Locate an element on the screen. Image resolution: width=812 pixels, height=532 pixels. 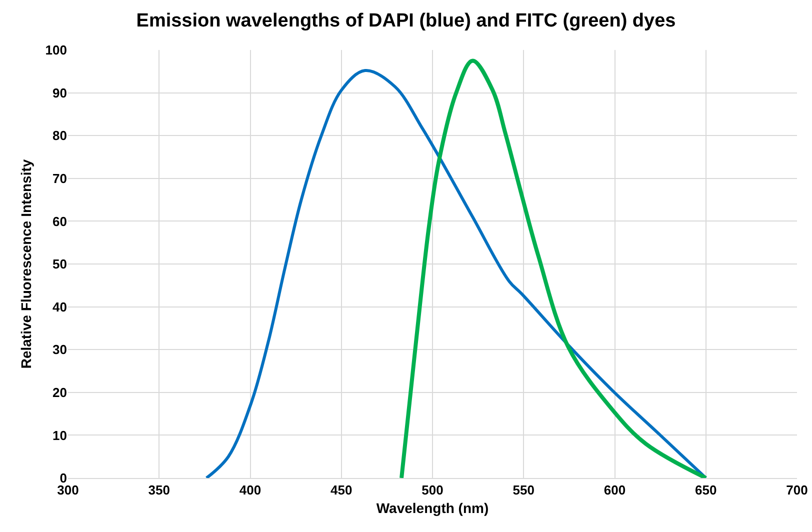
y-tick-label: 50 is located at coordinates (59, 264).